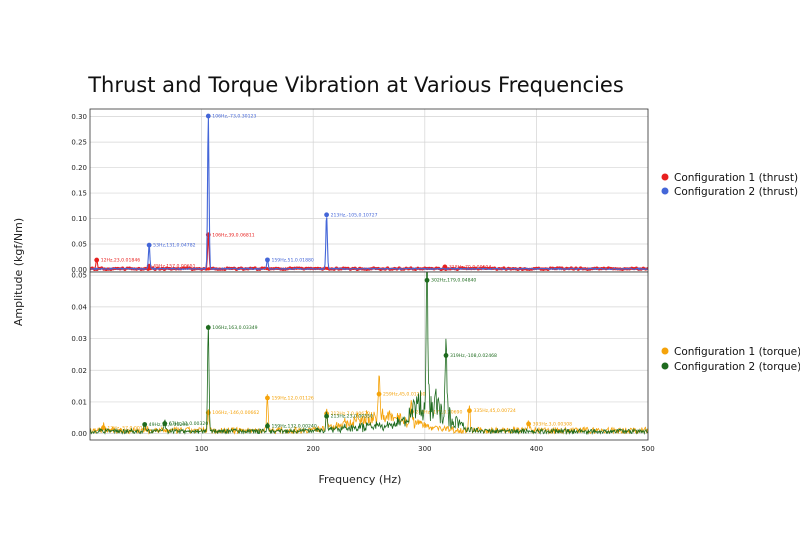  What do you see at coordinates (79, 339) in the screenshot?
I see `torque-y-tick-label: 0.03` at bounding box center [79, 339].